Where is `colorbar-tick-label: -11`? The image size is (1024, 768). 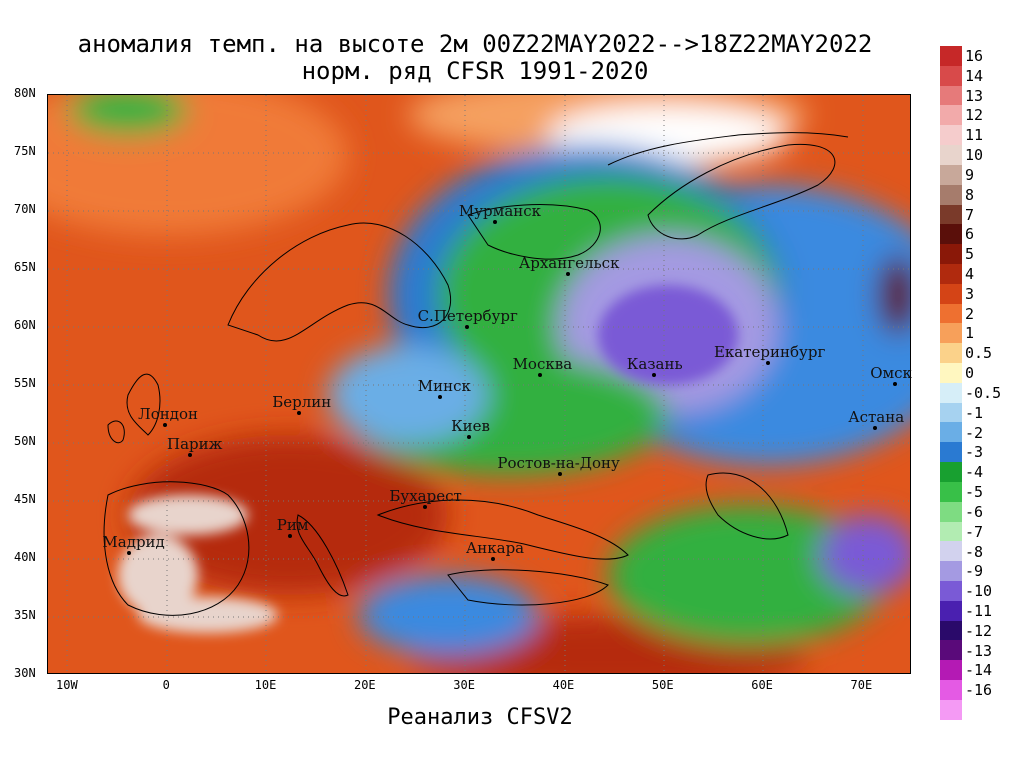
colorbar-tick-label: -11 is located at coordinates (979, 610).